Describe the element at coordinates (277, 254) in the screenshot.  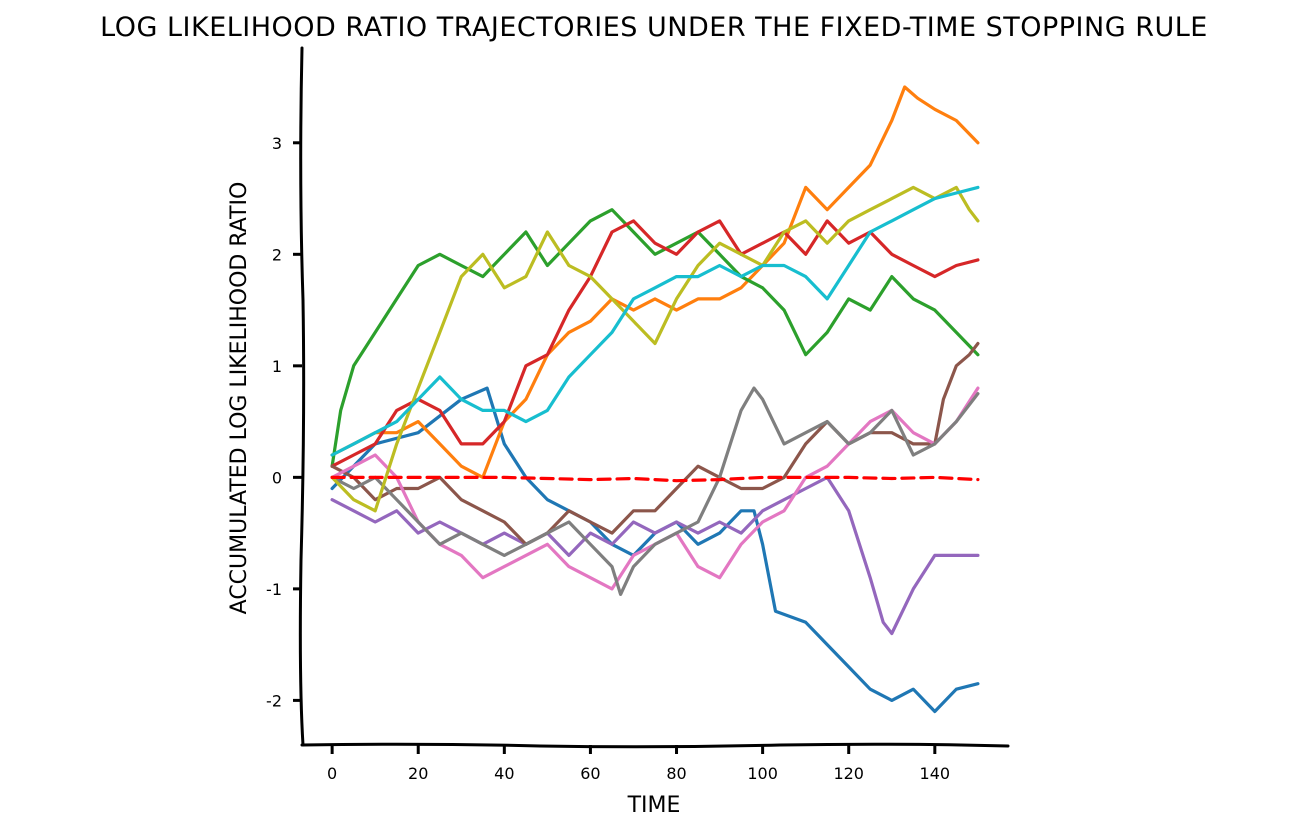
I see `y-tick-label: 2` at that location.